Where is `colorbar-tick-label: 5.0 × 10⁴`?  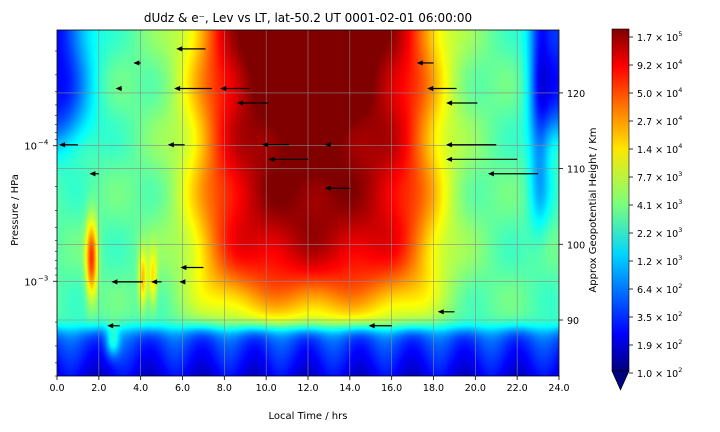
colorbar-tick-label: 5.0 × 10⁴ is located at coordinates (659, 93).